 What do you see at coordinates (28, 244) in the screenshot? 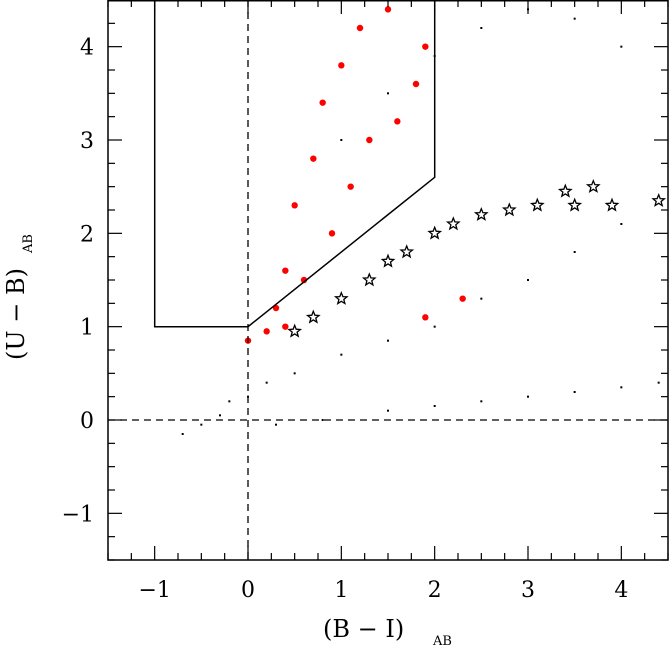
I see `y-axis-title-subscript: AB` at bounding box center [28, 244].